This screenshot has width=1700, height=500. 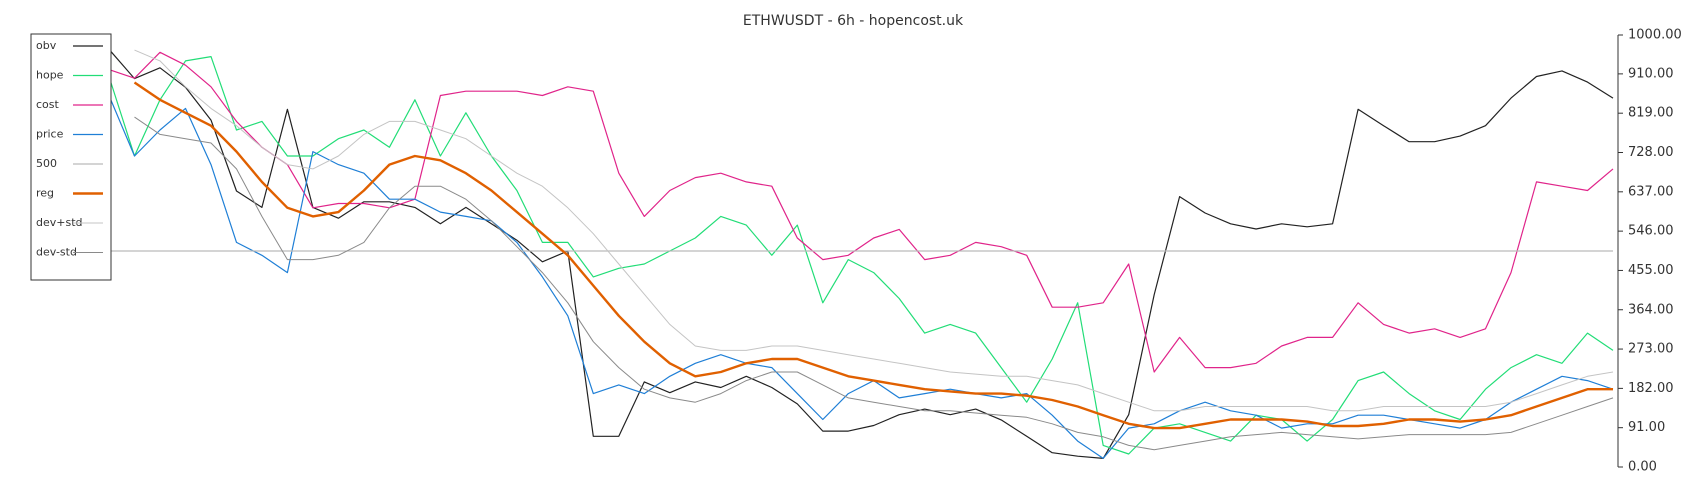 I want to click on legend: obv hope cost price 500 reg dev+std dev-std, so click(x=71, y=157).